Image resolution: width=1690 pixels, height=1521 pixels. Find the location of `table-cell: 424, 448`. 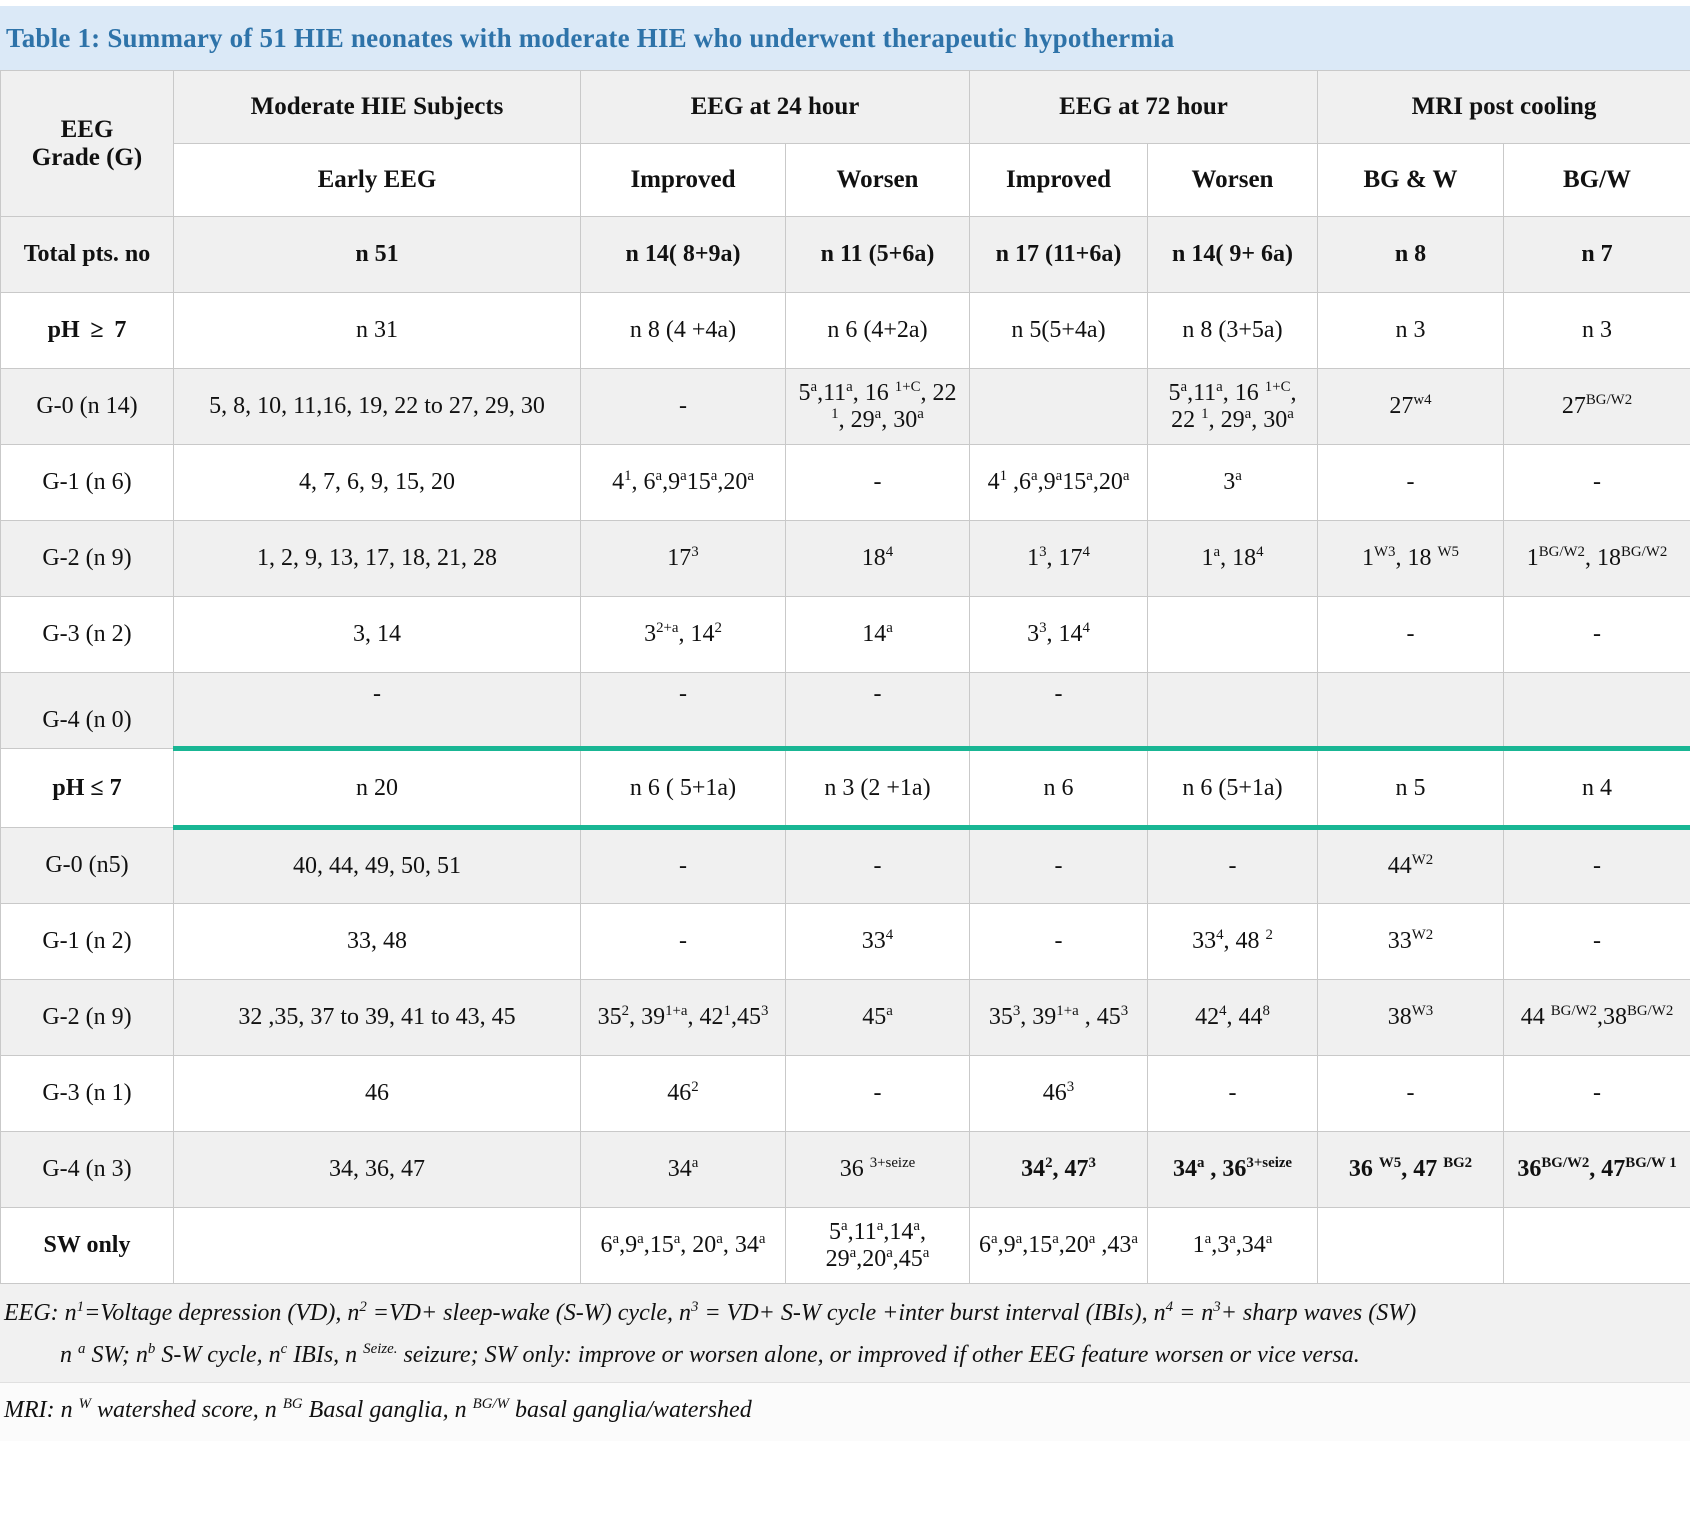

table-cell: 424, 448 is located at coordinates (1233, 1018).